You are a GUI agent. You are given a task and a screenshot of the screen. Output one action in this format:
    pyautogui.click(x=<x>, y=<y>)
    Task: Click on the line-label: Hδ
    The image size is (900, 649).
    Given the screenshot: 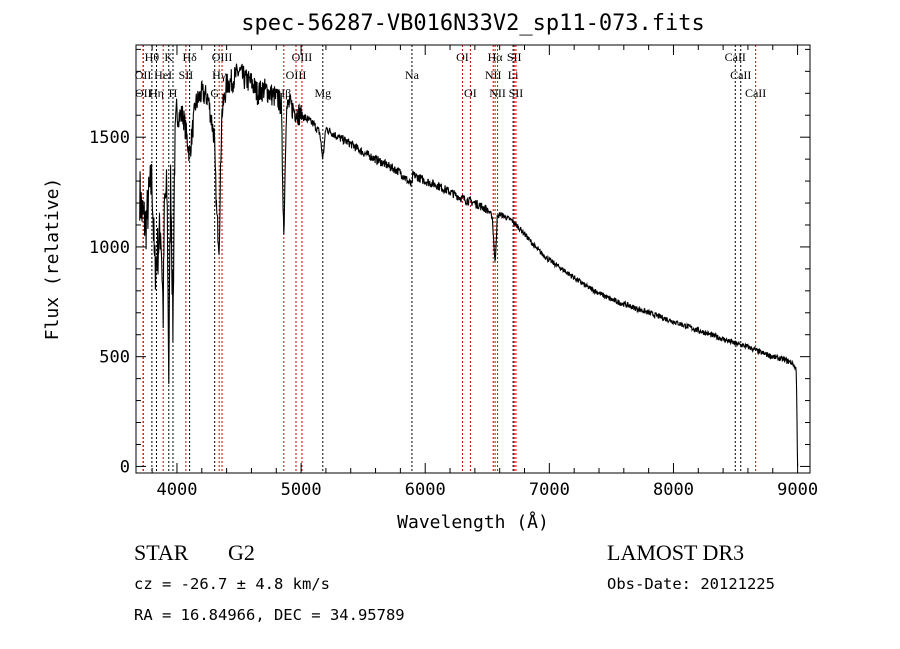 What is the action you would take?
    pyautogui.click(x=189, y=57)
    